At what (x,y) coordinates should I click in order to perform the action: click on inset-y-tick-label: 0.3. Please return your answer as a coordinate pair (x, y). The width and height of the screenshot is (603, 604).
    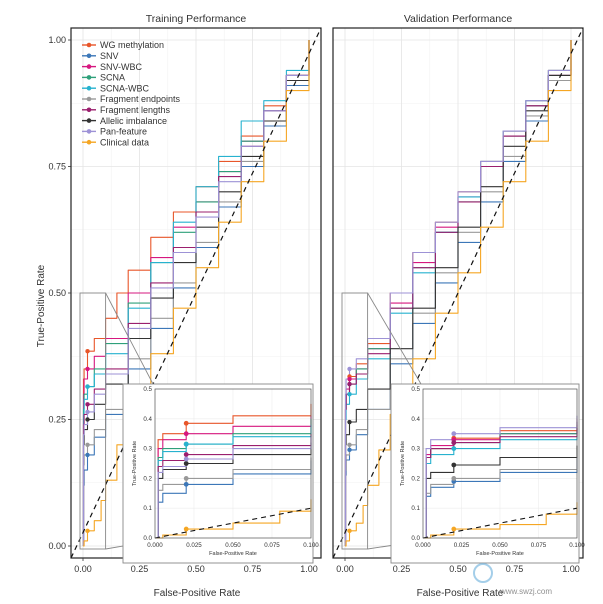
    Looking at the image, I should click on (415, 449).